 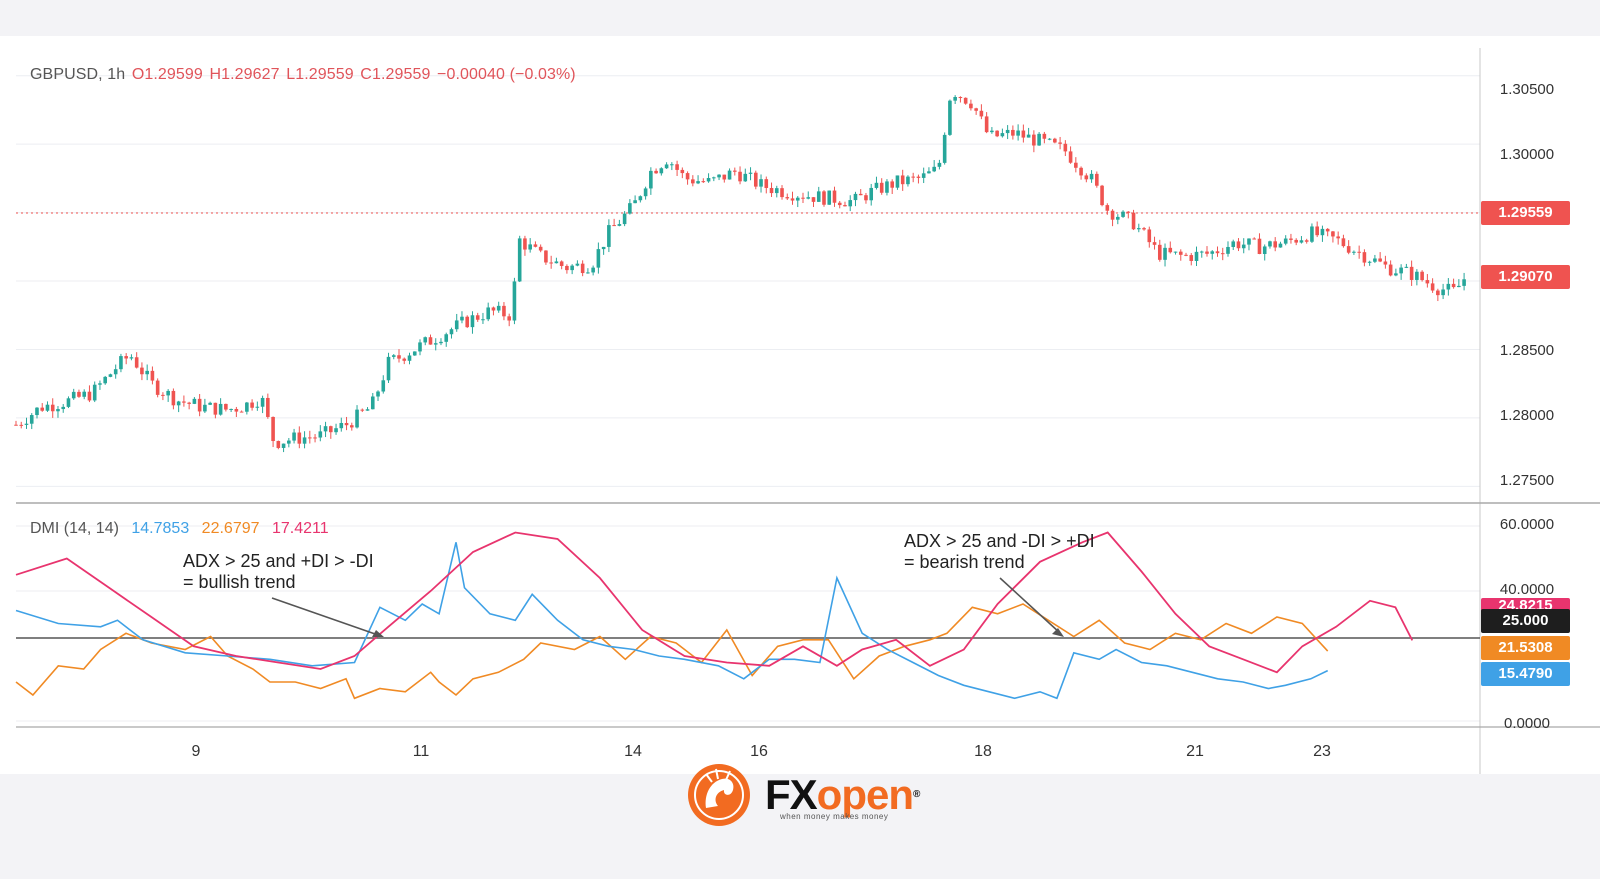 What do you see at coordinates (916, 794) in the screenshot?
I see `registered-mark: ®` at bounding box center [916, 794].